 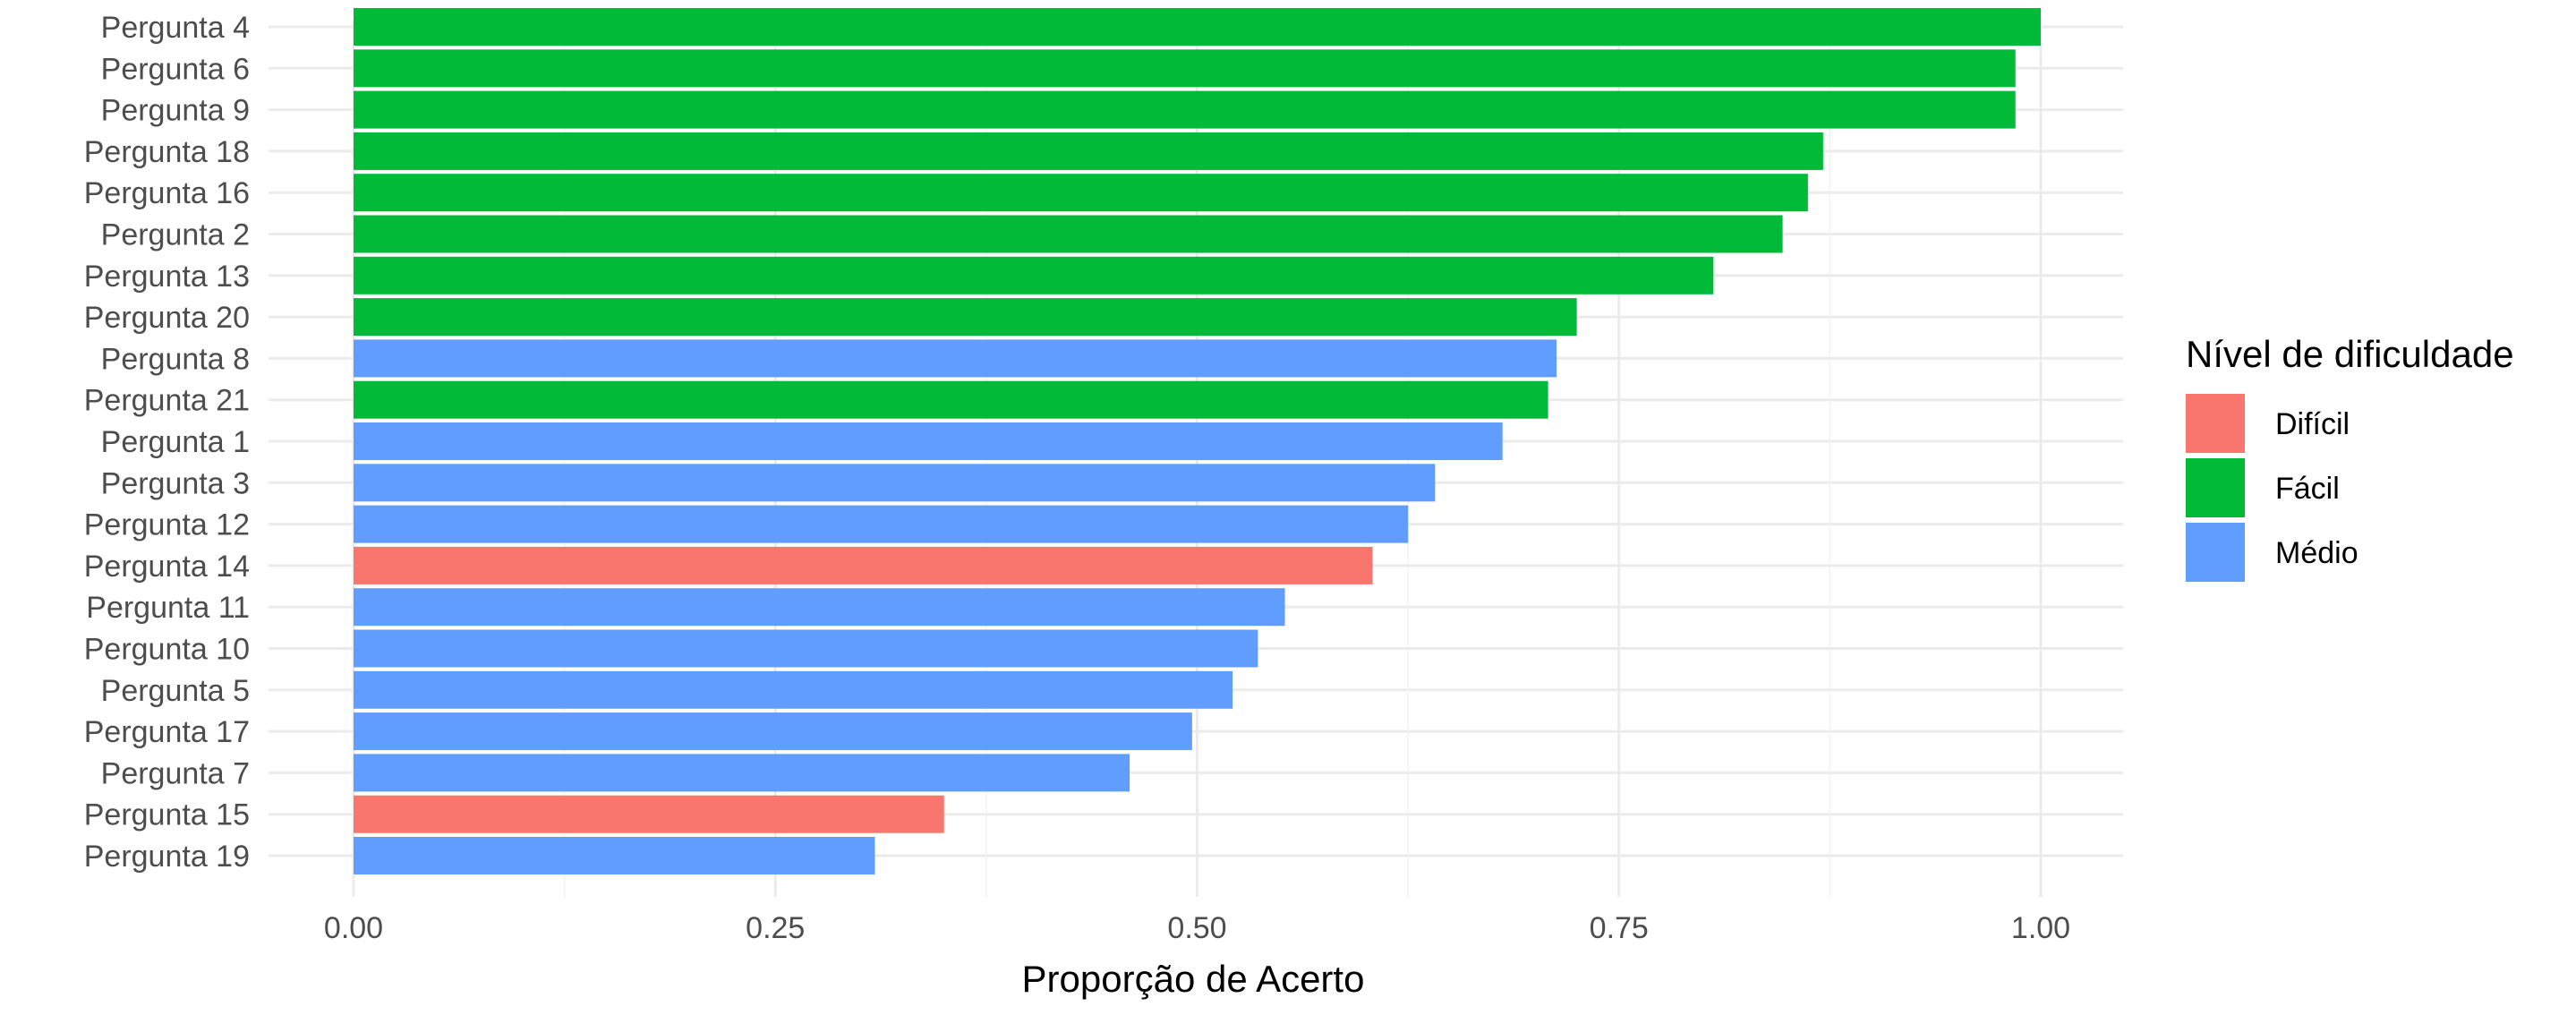 What do you see at coordinates (167, 193) in the screenshot?
I see `y-tick-label: Pergunta 16` at bounding box center [167, 193].